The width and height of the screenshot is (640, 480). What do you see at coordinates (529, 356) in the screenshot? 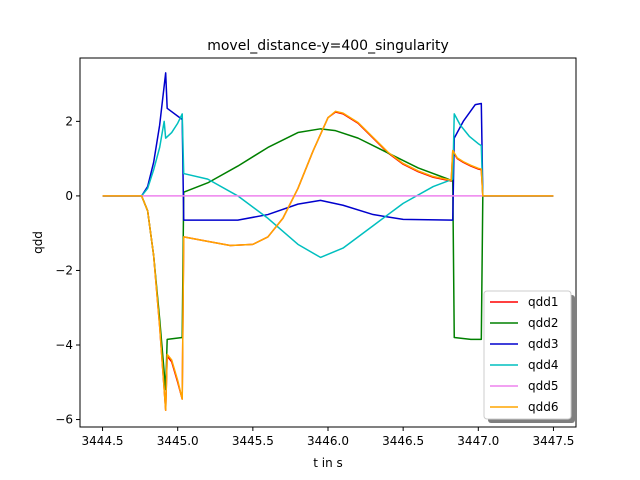
I see `legend: qdd1 qdd2 qdd3 qdd4 qdd5 qdd6` at bounding box center [529, 356].